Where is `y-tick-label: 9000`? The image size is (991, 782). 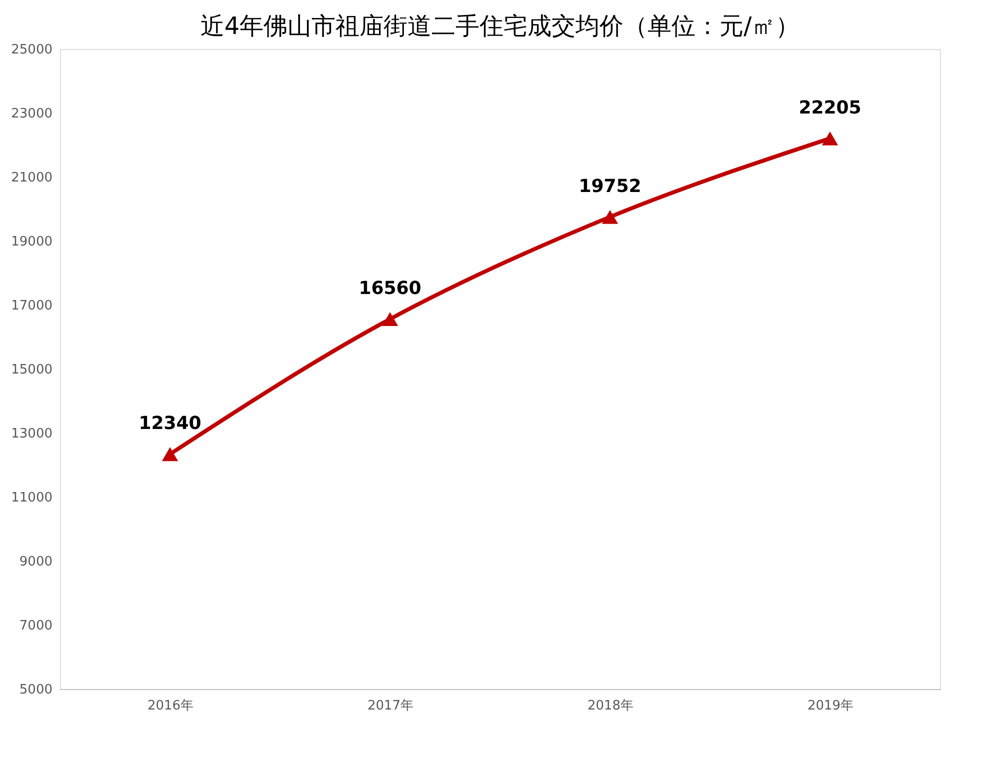 y-tick-label: 9000 is located at coordinates (35, 562).